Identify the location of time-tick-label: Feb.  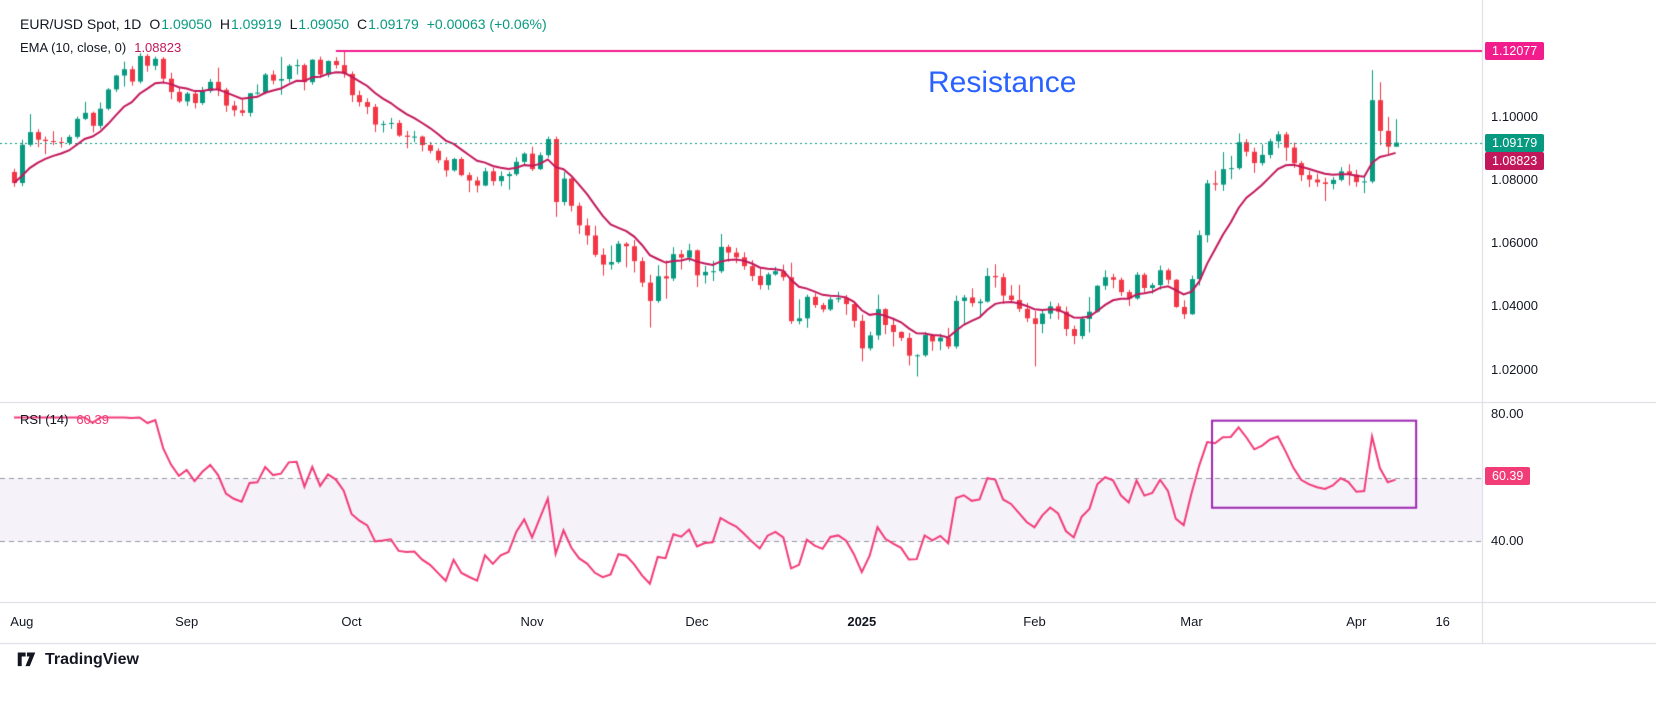
(1034, 621).